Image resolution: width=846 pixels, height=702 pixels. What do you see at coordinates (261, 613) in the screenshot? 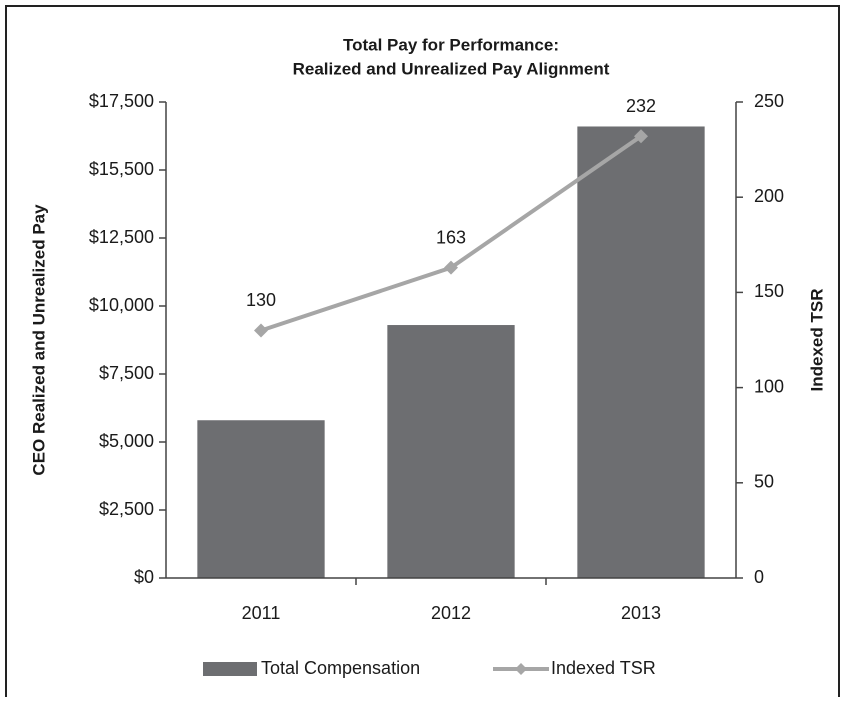
I see `x-tick-label: 2011` at bounding box center [261, 613].